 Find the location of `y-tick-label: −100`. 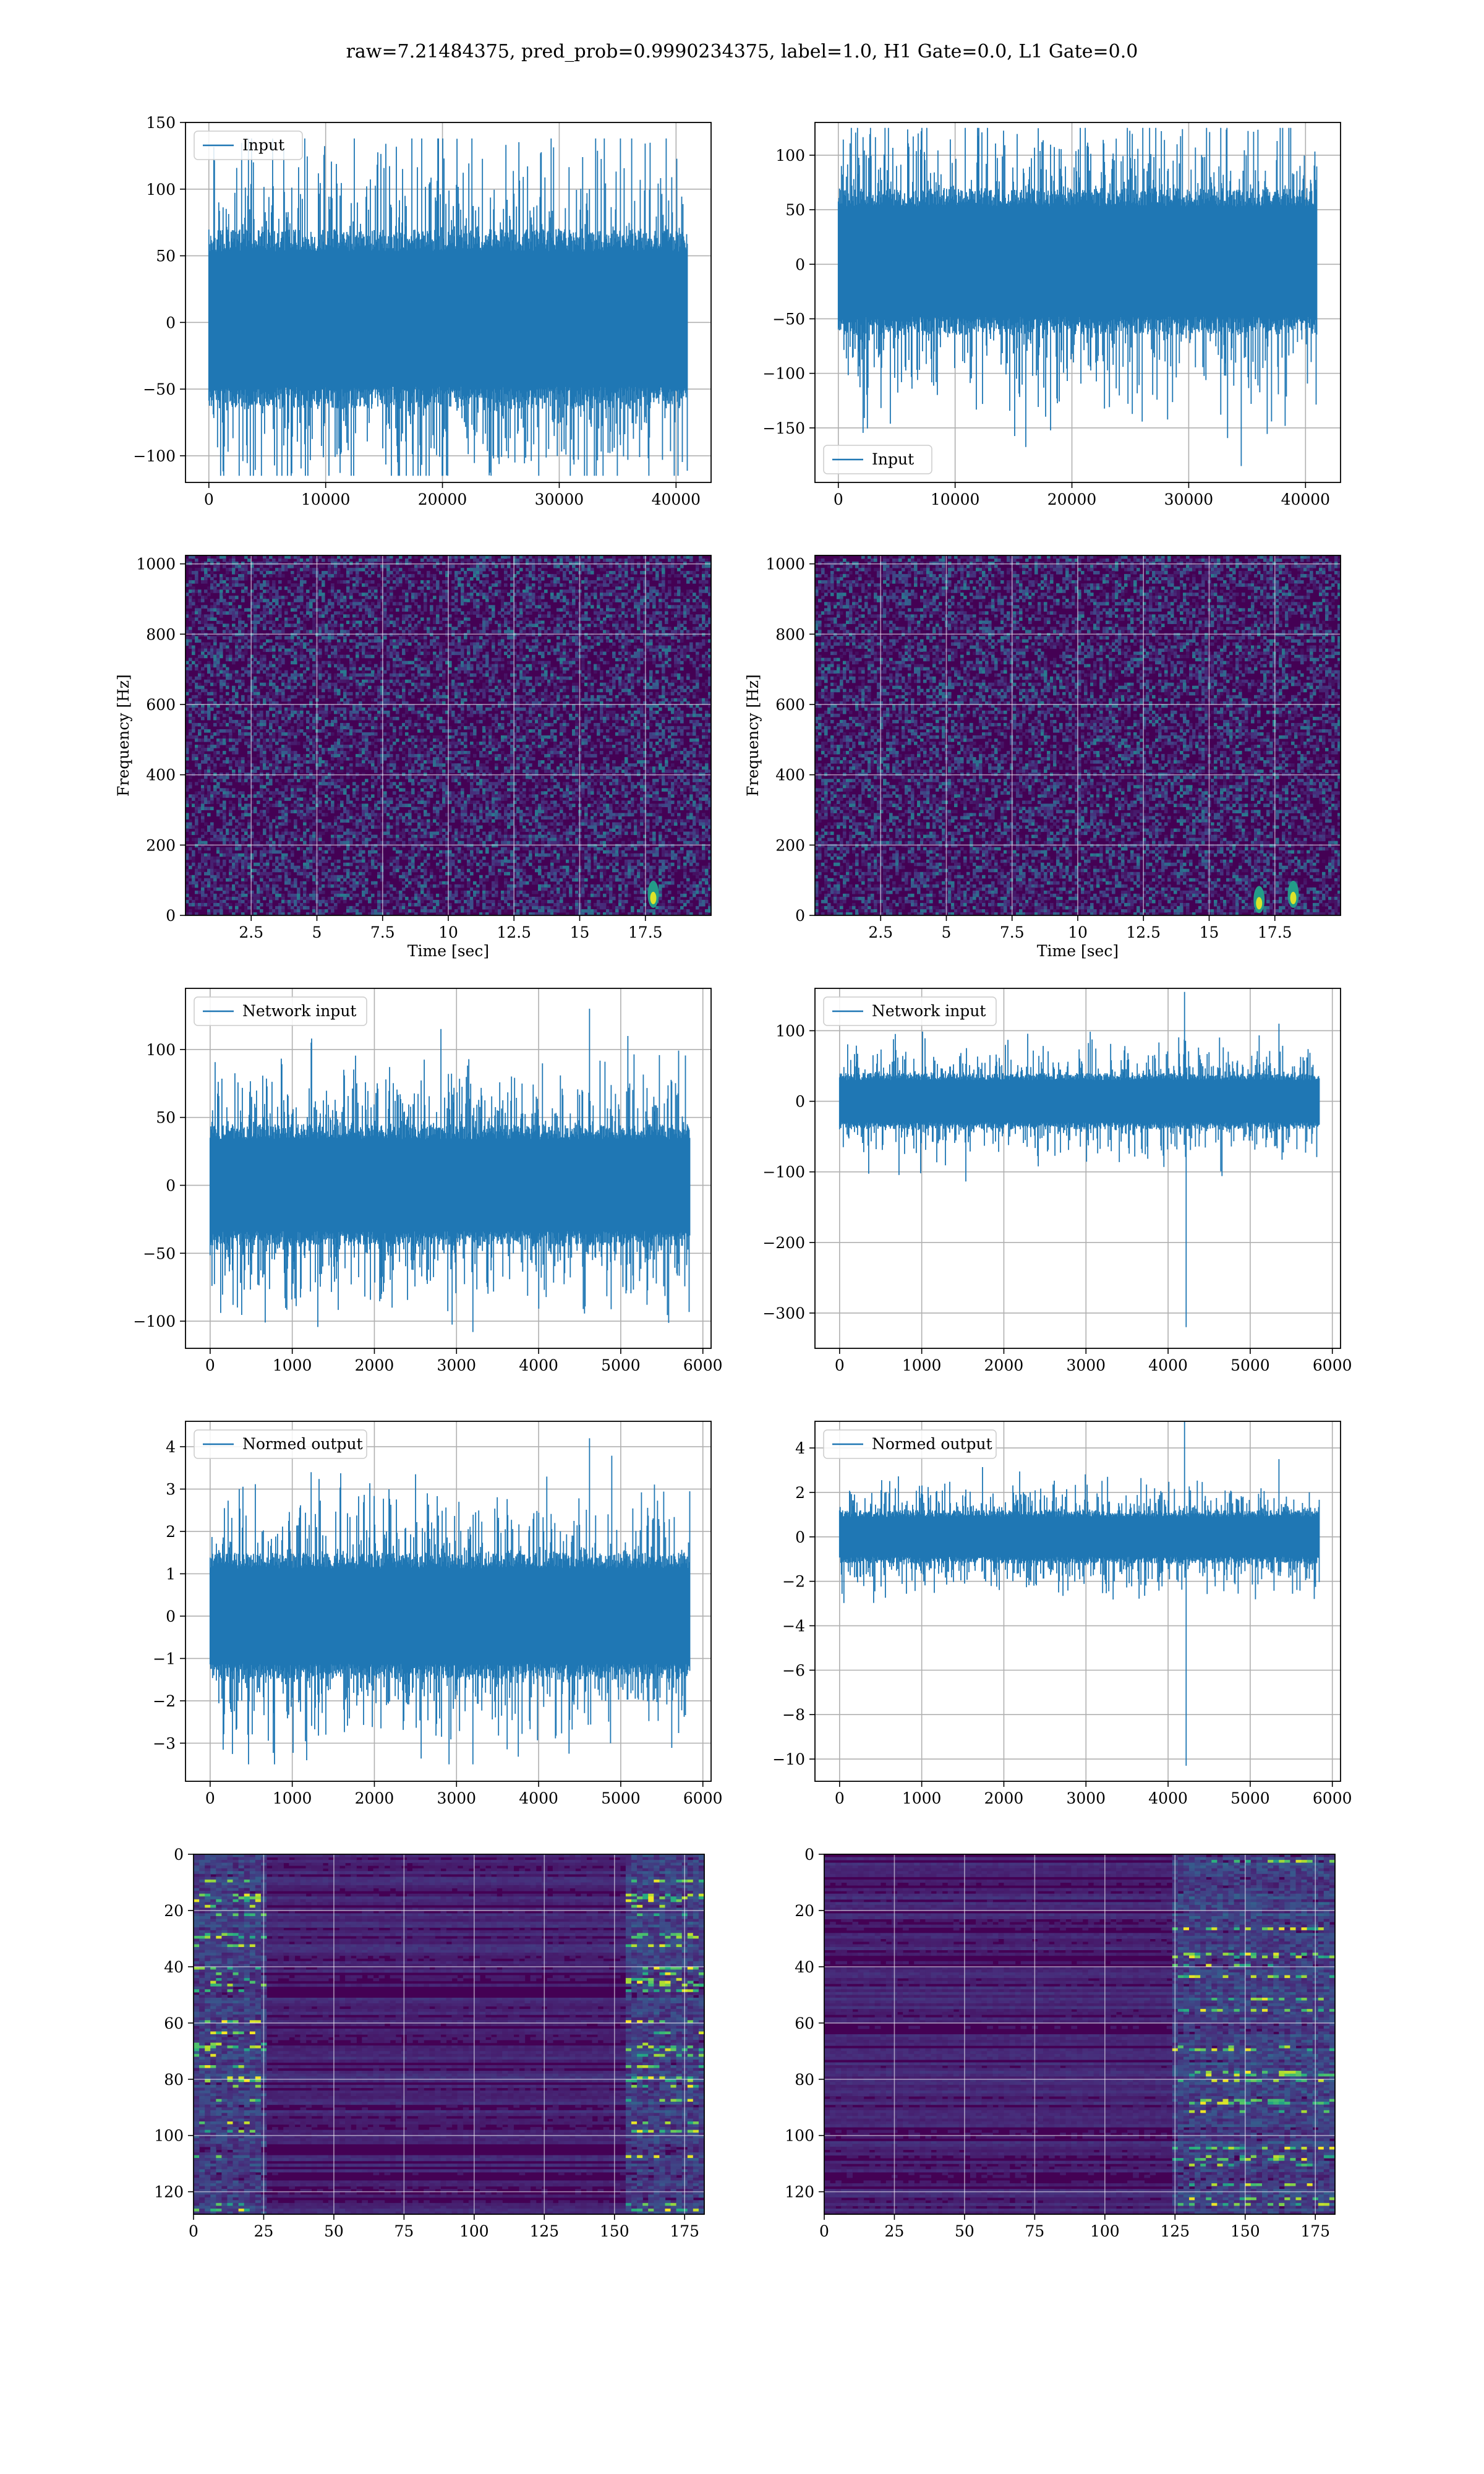

y-tick-label: −100 is located at coordinates (783, 374).